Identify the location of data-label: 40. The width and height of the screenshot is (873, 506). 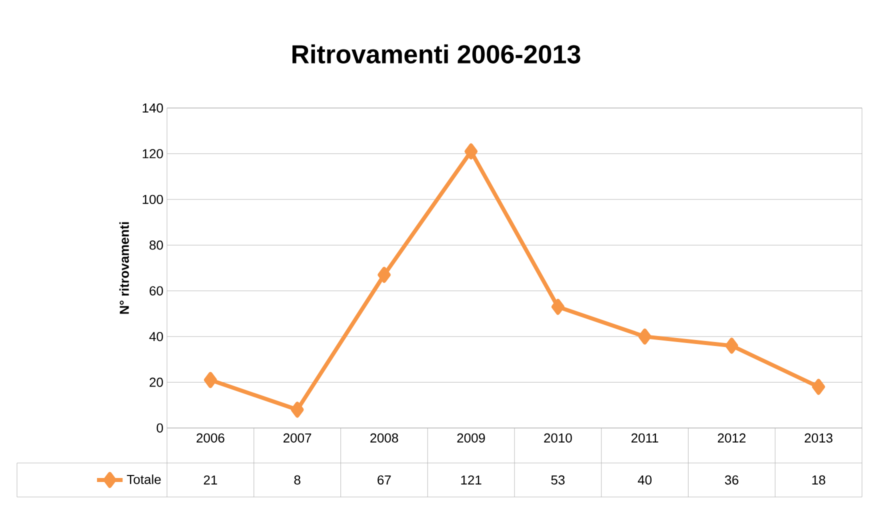
(645, 480).